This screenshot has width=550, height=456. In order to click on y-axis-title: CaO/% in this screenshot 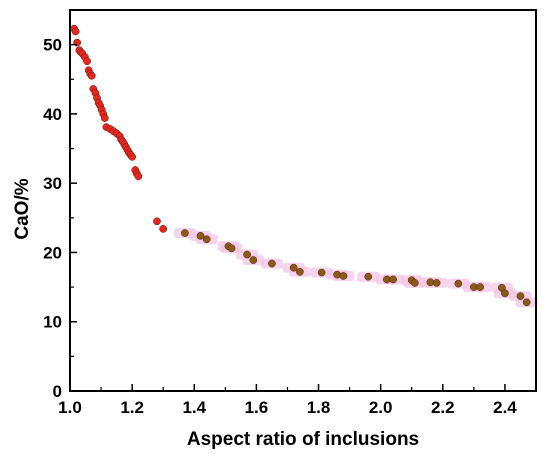, I will do `click(22, 208)`.